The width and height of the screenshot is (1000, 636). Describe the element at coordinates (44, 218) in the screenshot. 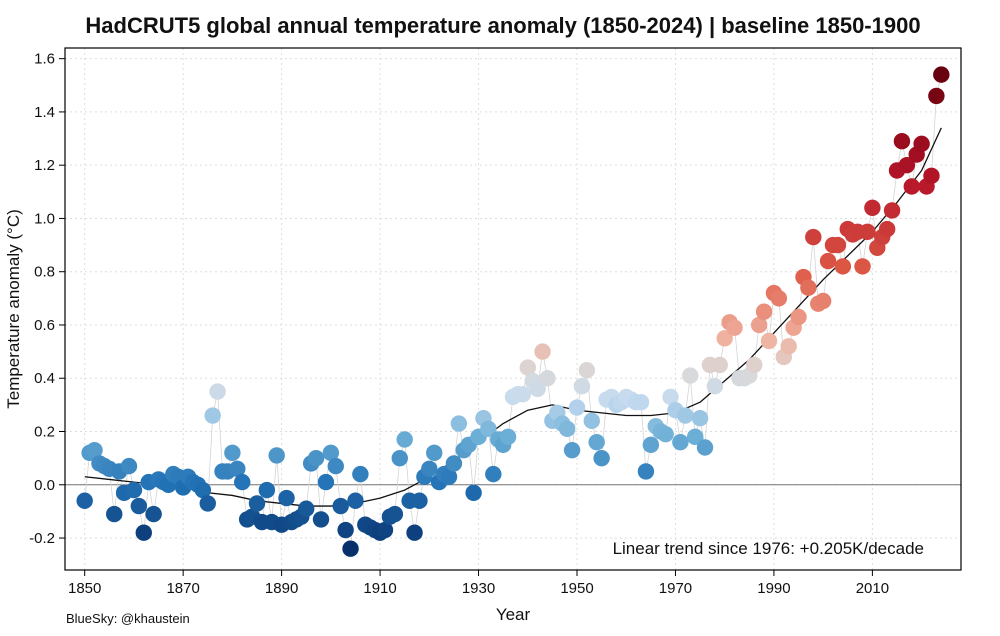

I see `y-tick-label: 1.0` at that location.